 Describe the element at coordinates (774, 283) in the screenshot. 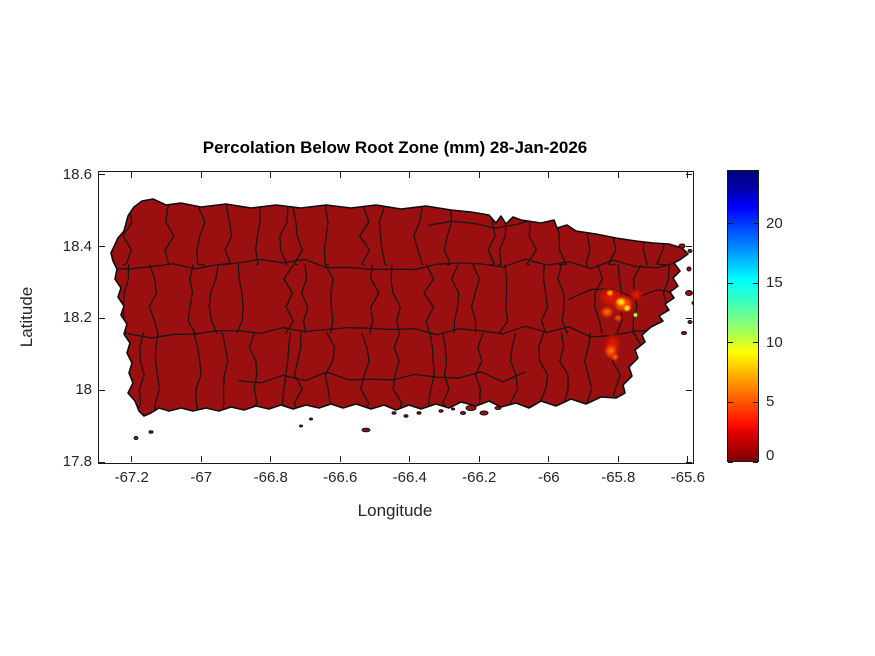

I see `colorbar-tick-label: 15` at that location.